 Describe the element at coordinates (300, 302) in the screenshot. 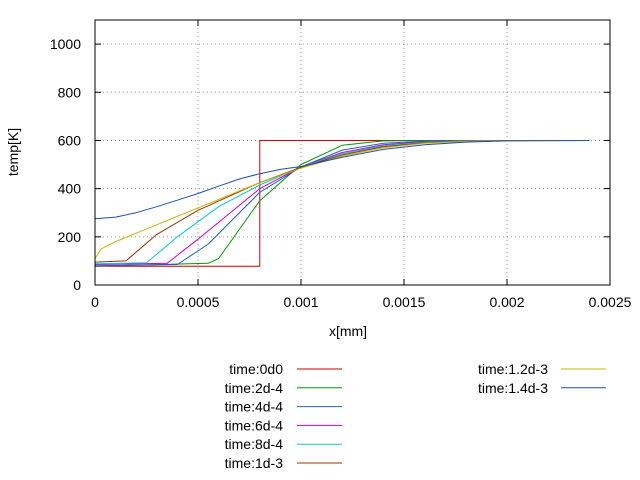

I see `x-tick-label: 0.001` at that location.